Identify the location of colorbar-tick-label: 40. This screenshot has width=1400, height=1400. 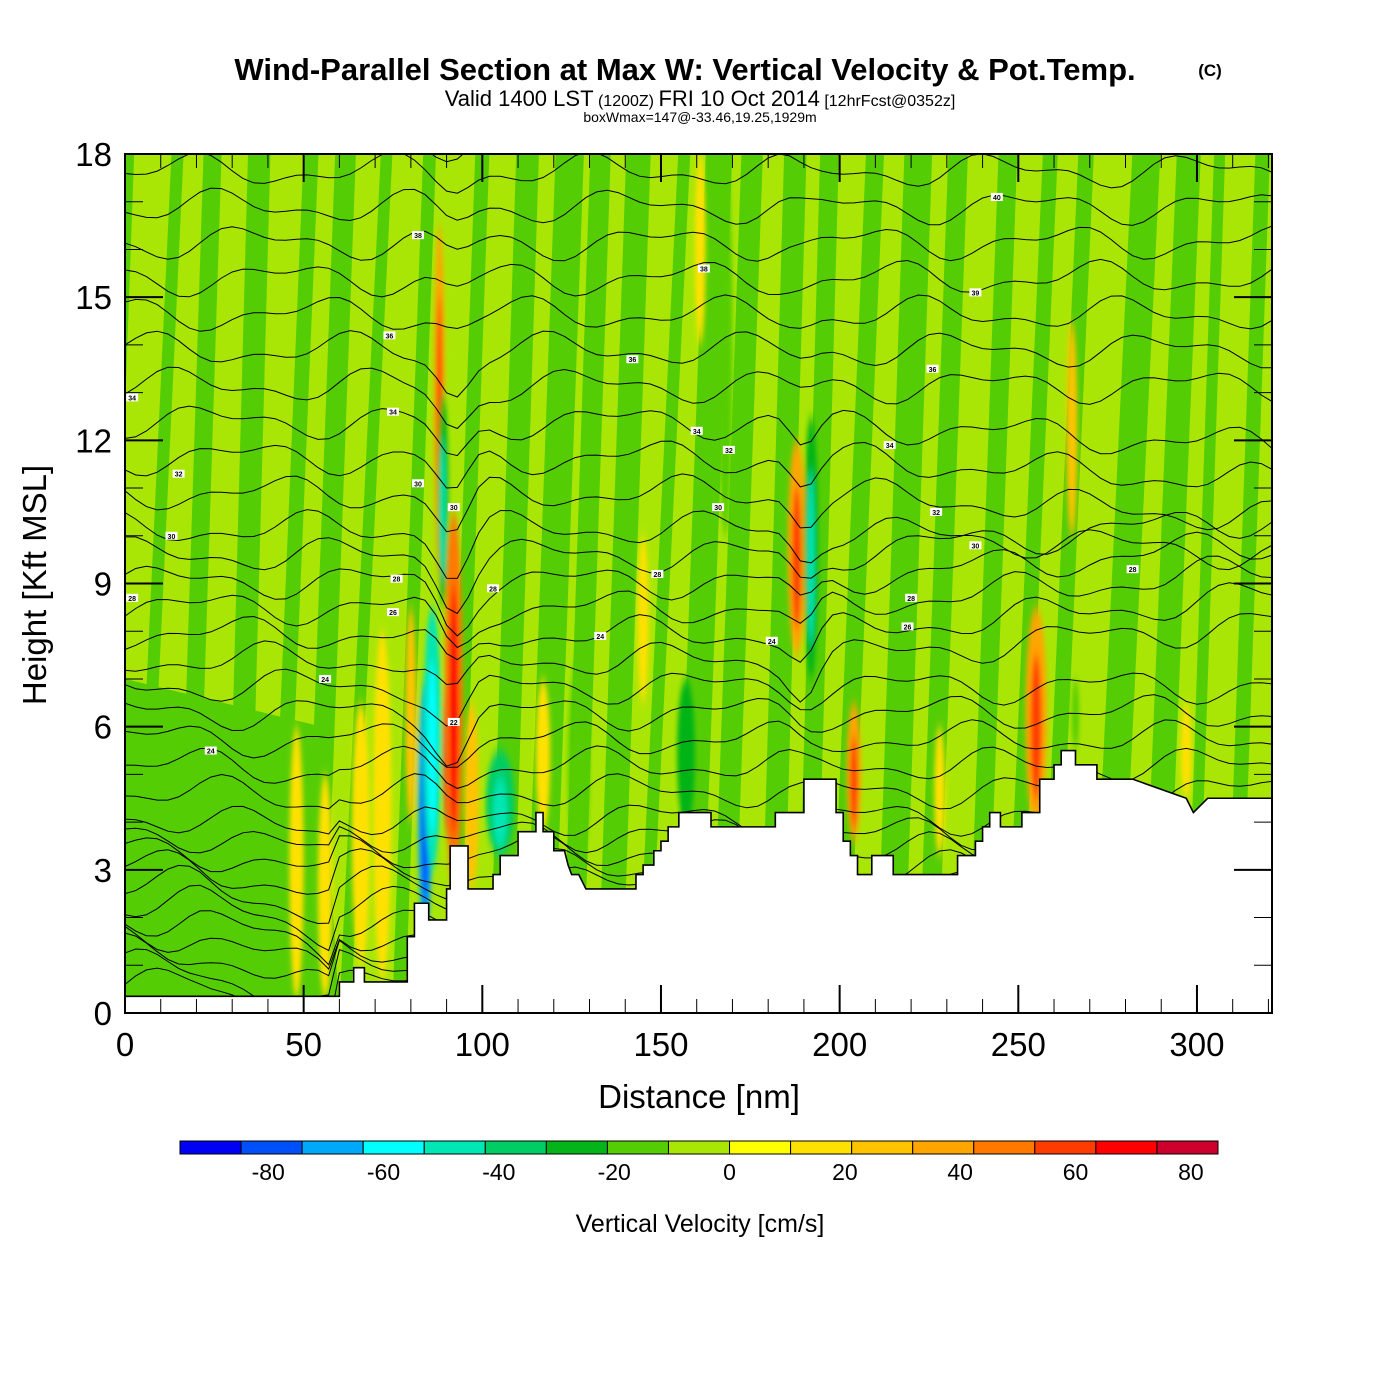
(960, 1172).